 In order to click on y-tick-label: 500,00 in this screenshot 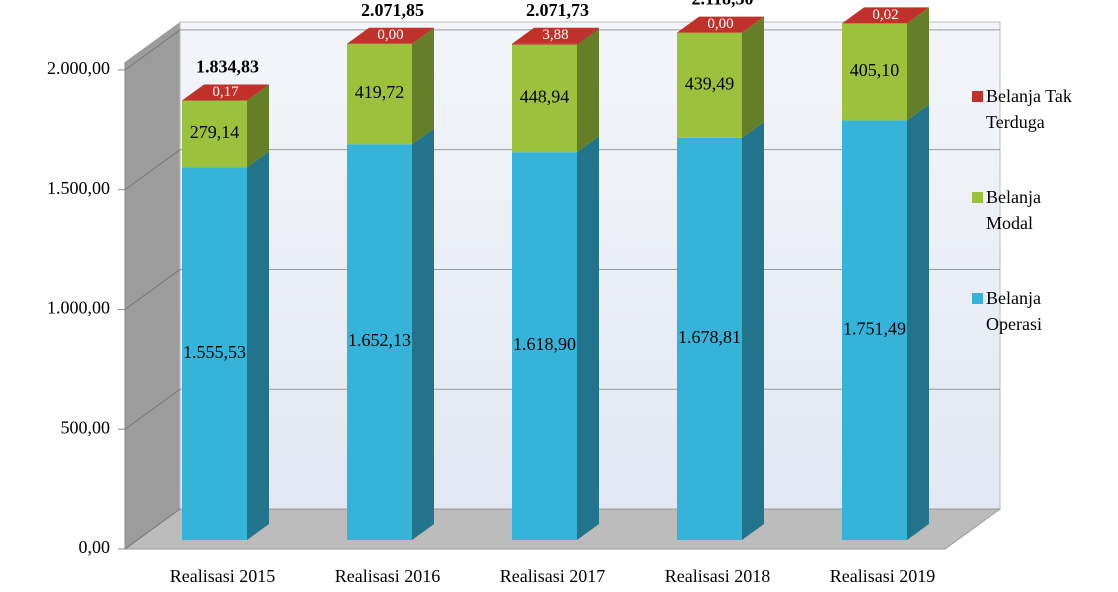, I will do `click(86, 427)`.